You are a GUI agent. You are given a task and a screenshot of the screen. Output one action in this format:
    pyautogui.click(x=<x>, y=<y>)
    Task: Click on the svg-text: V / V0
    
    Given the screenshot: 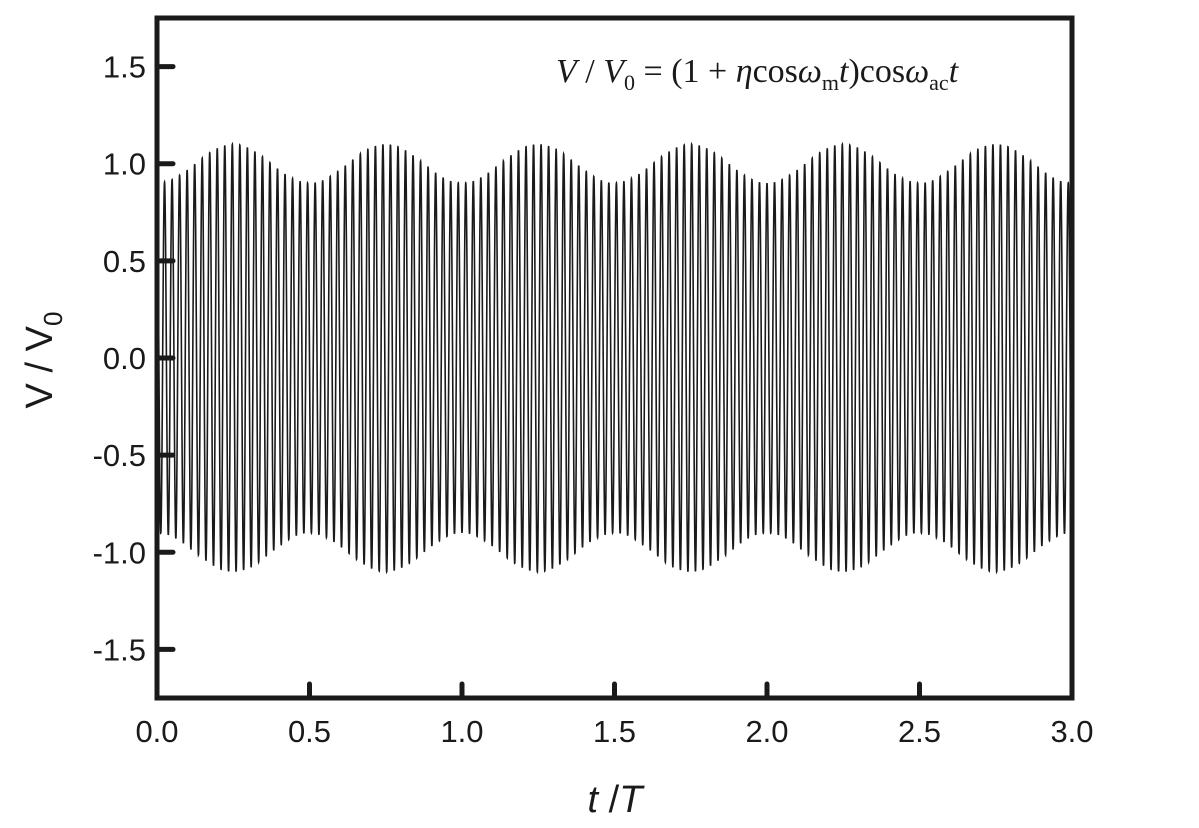 What is the action you would take?
    pyautogui.click(x=43, y=360)
    